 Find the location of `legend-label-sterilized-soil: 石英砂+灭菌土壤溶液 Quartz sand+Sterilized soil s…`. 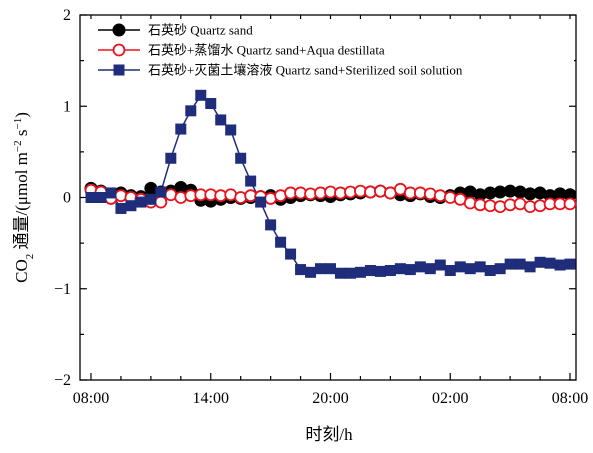

legend-label-sterilized-soil: 石英砂+灭菌土壤溶液 Quartz sand+Sterilized soil s… is located at coordinates (305, 70).